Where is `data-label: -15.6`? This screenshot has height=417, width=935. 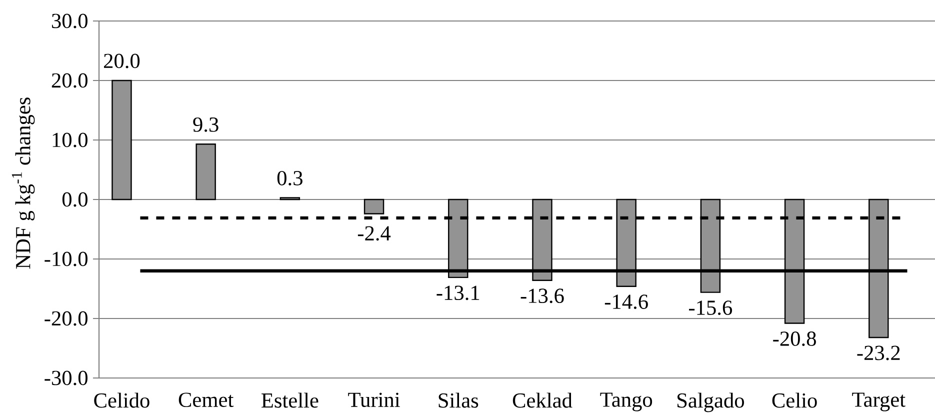 data-label: -15.6 is located at coordinates (710, 307).